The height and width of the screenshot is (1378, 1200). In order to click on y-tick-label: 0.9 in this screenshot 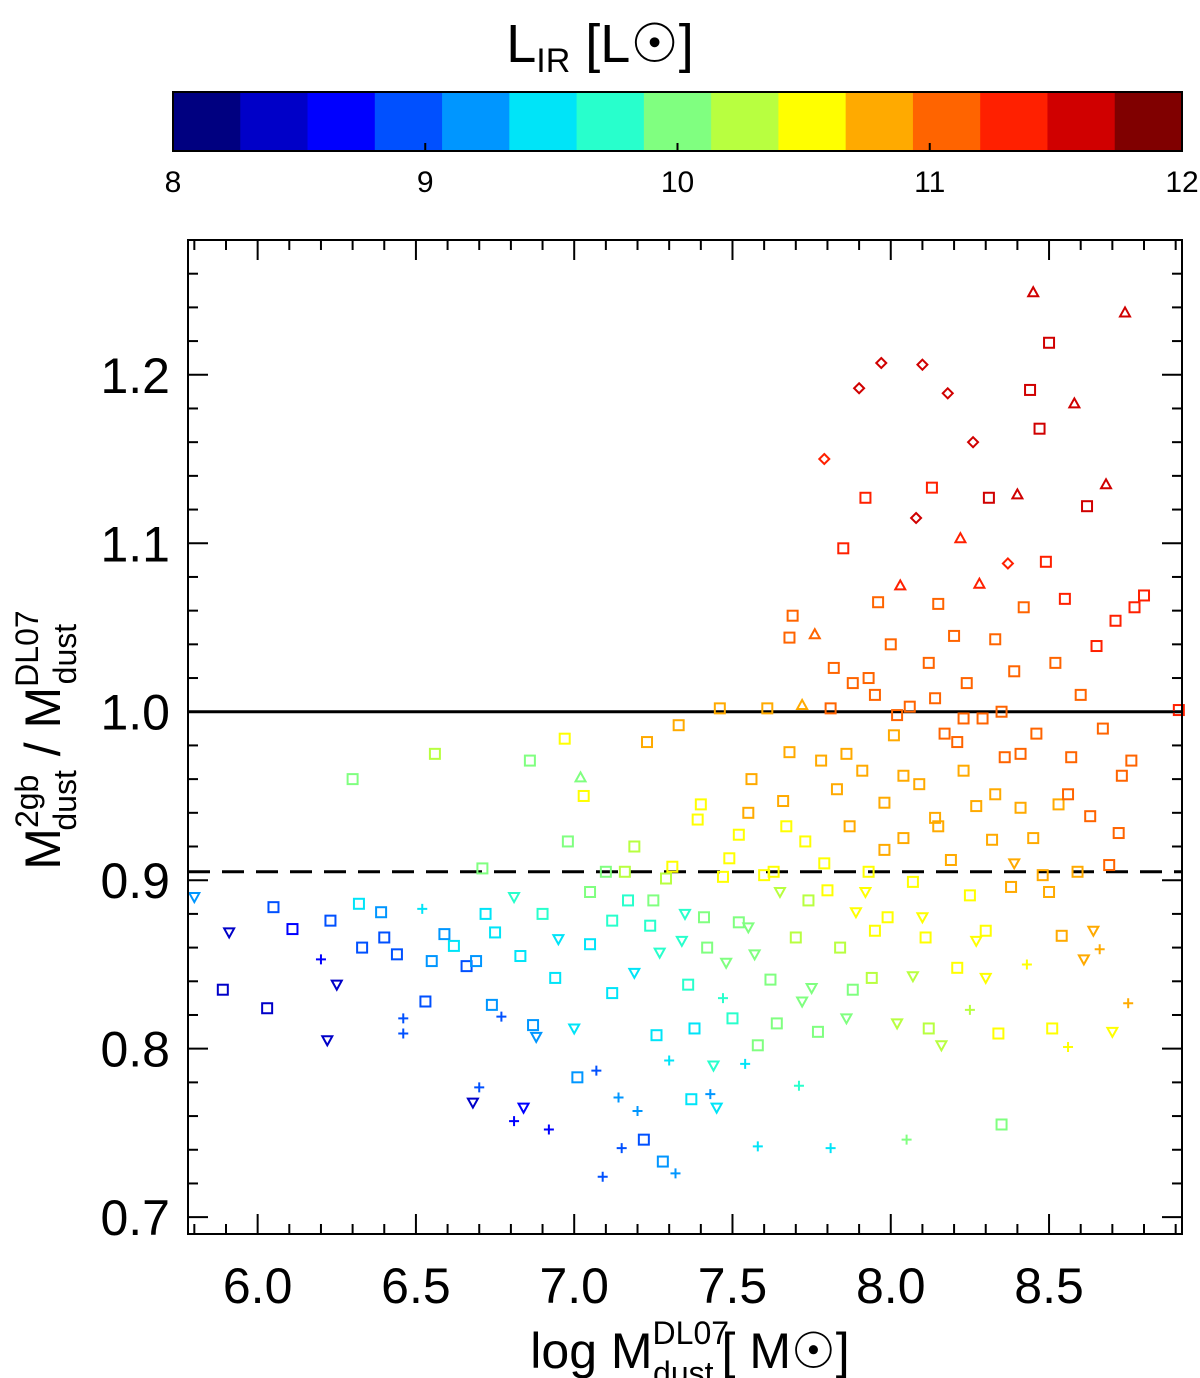, I will do `click(135, 881)`.